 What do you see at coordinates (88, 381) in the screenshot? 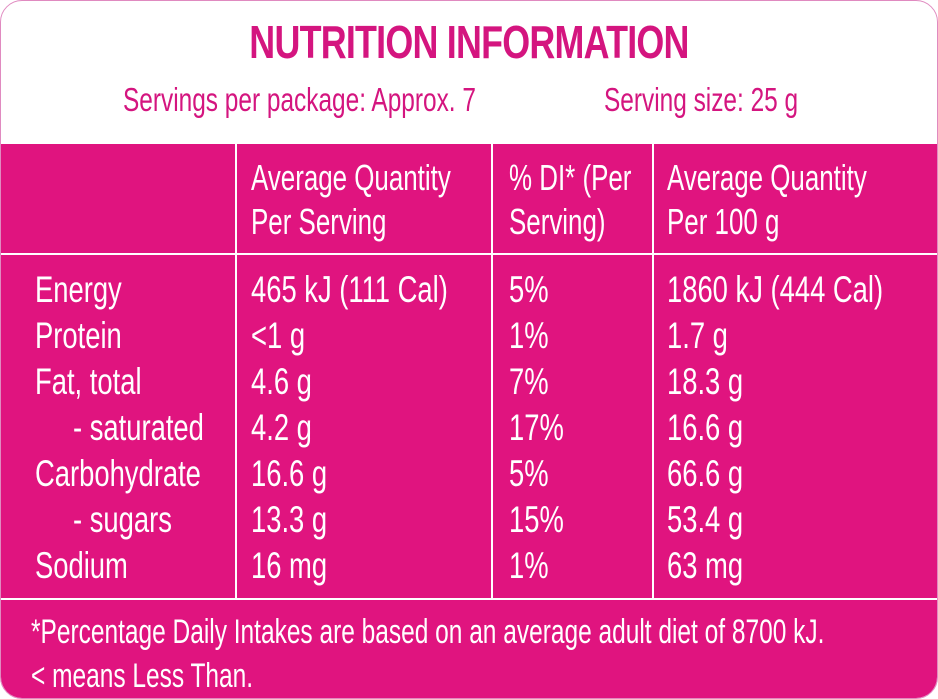
I see `nutrient-label: Fat, total` at bounding box center [88, 381].